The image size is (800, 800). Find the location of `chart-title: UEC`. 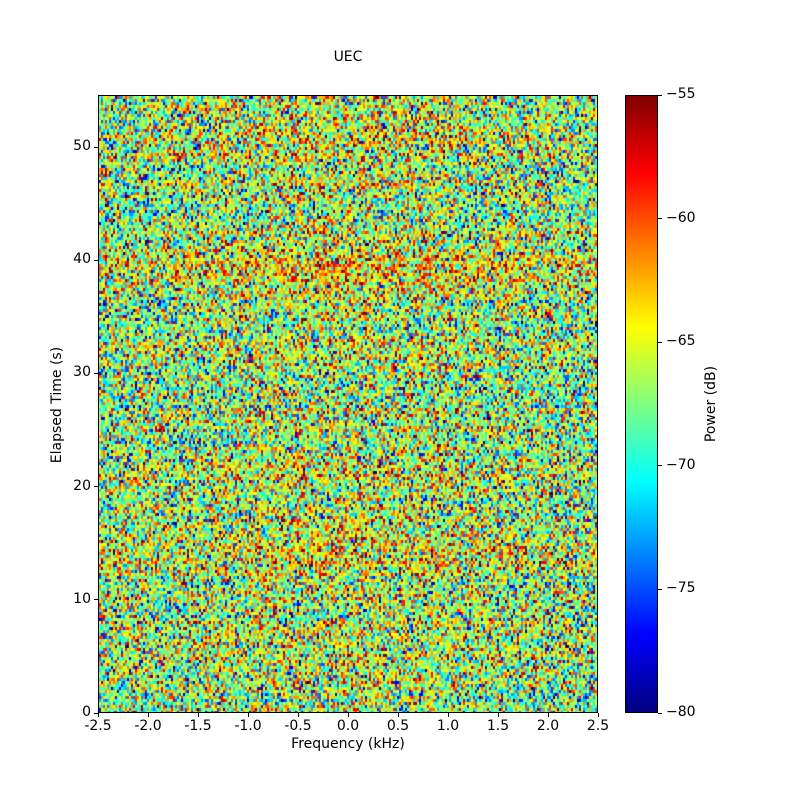

chart-title: UEC is located at coordinates (348, 57).